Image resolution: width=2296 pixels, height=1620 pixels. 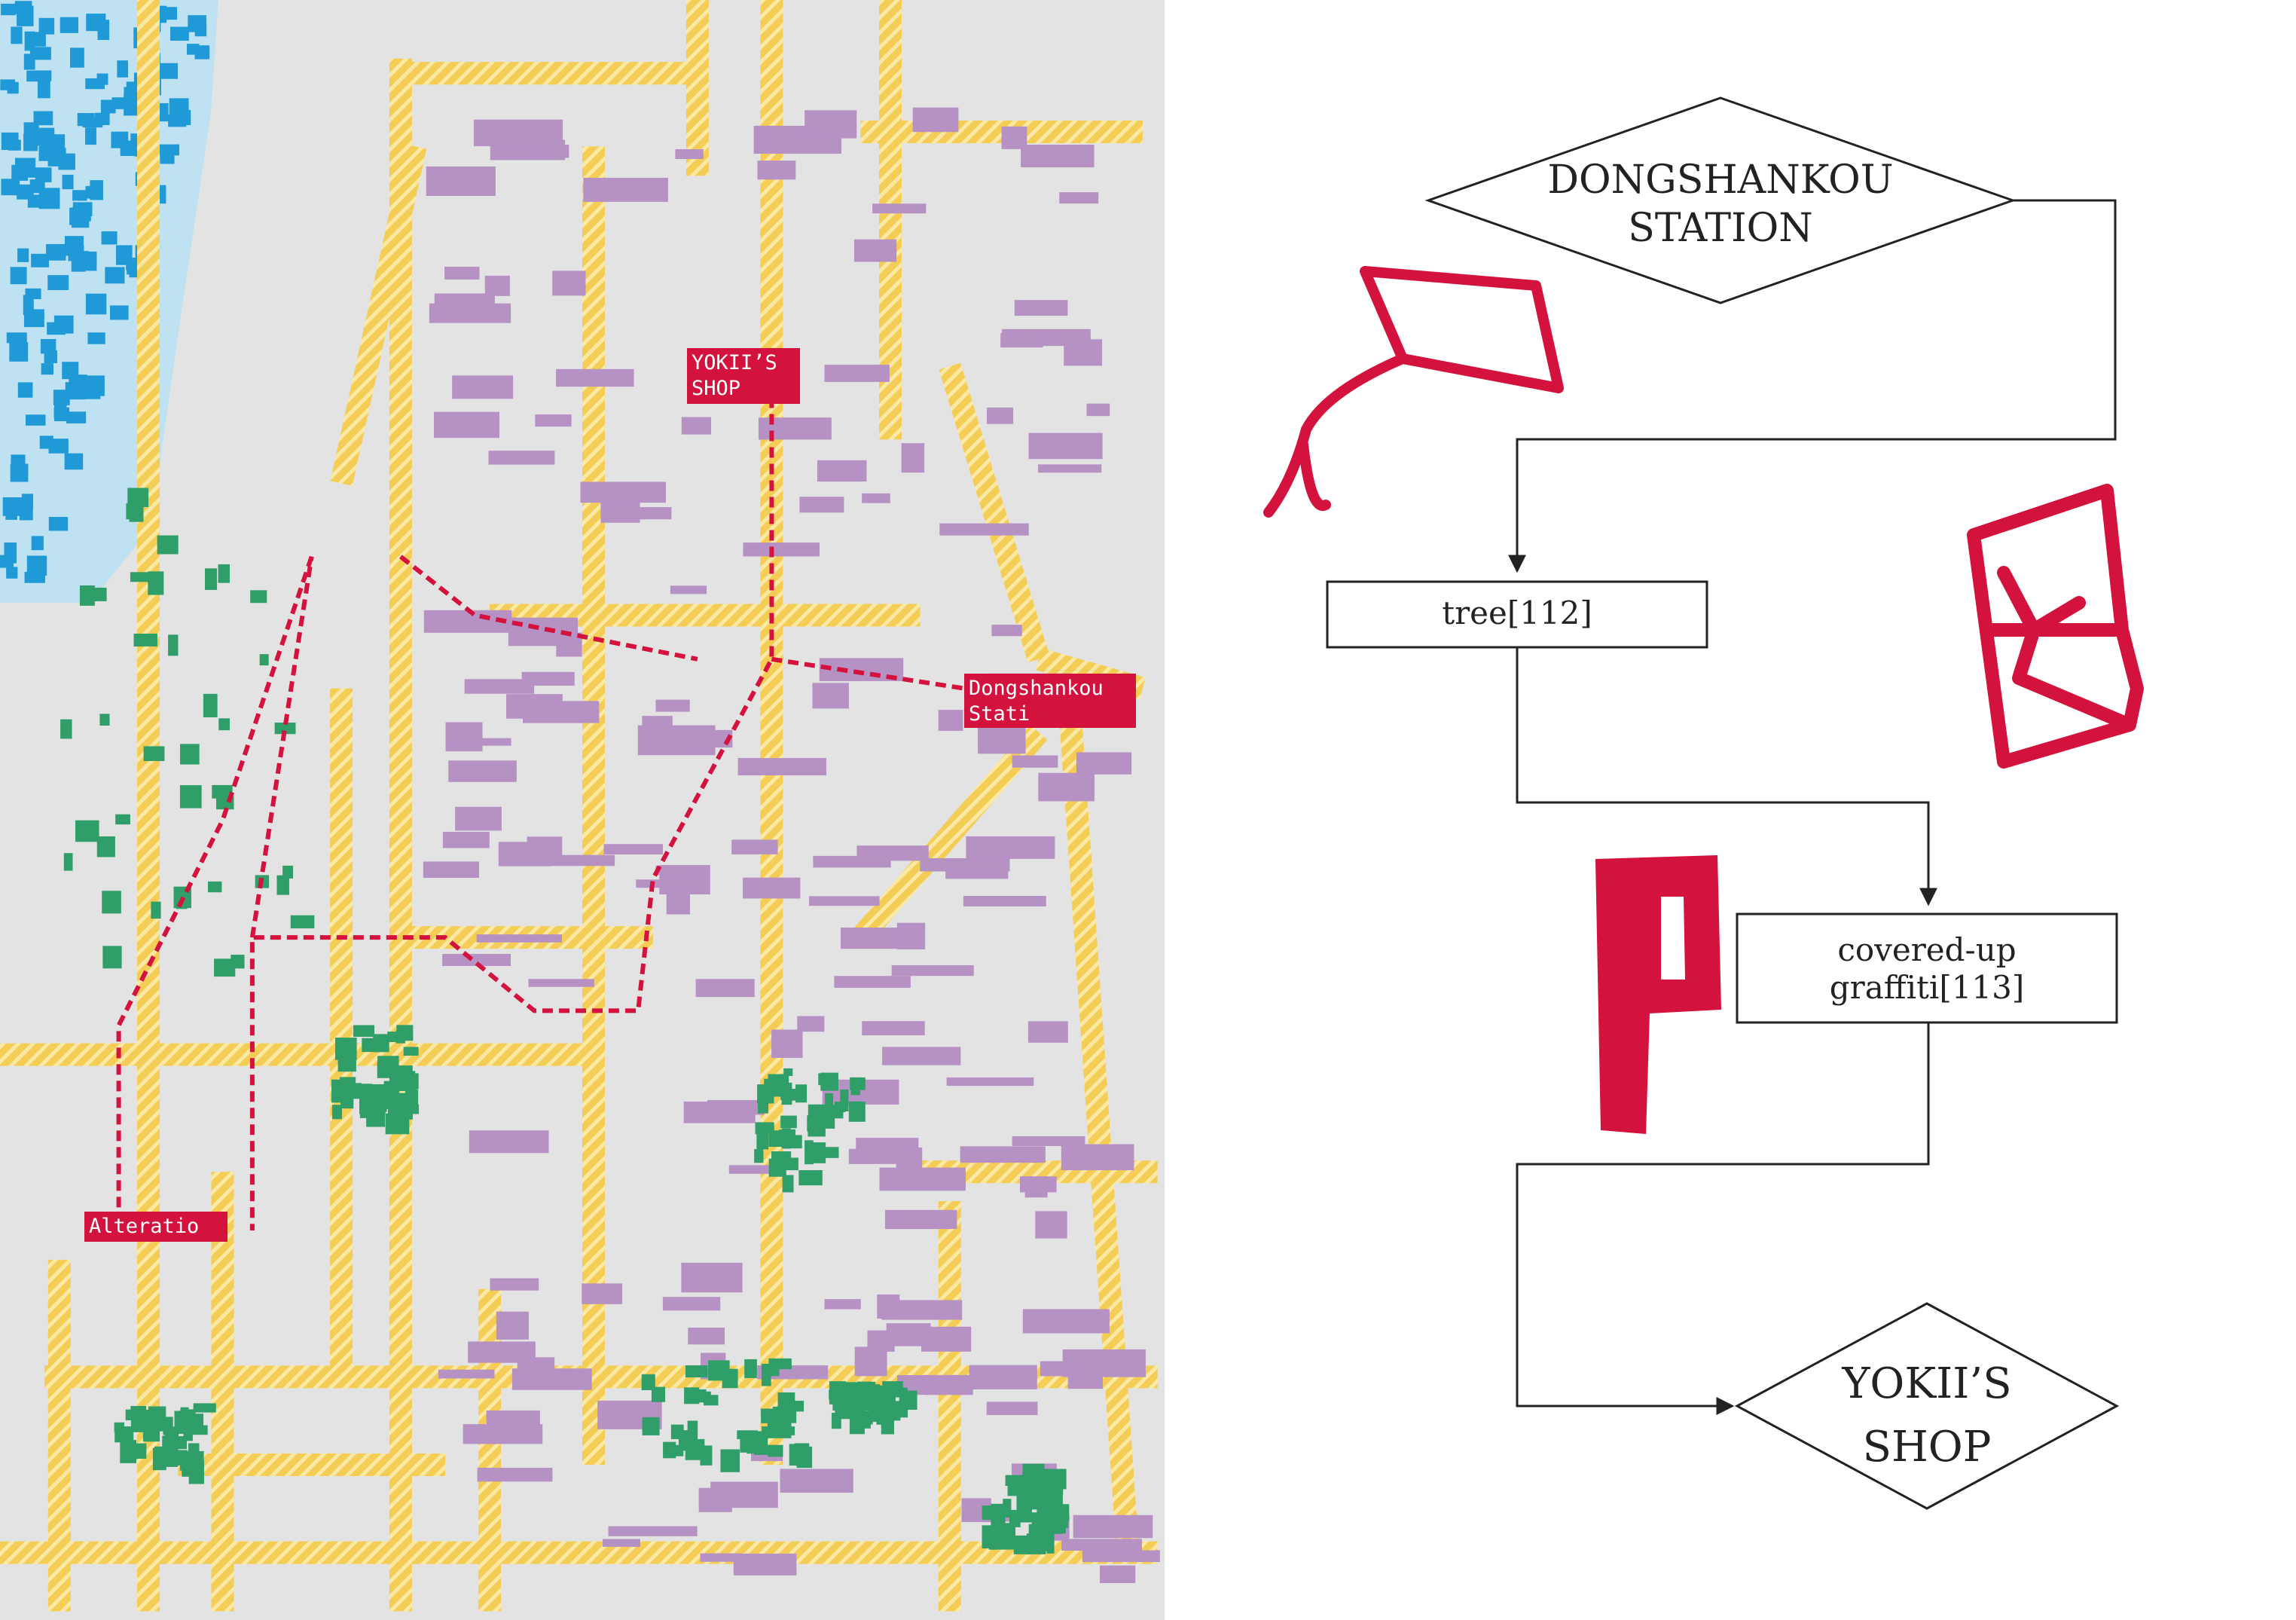 I want to click on map-label: Dongshankou, so click(x=1036, y=688).